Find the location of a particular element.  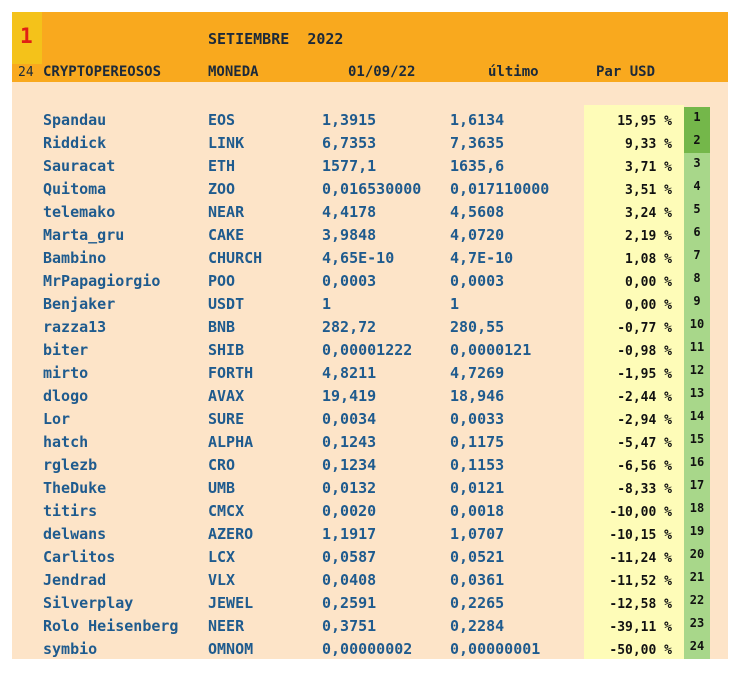

percent-change: -6,56 % is located at coordinates (644, 466).